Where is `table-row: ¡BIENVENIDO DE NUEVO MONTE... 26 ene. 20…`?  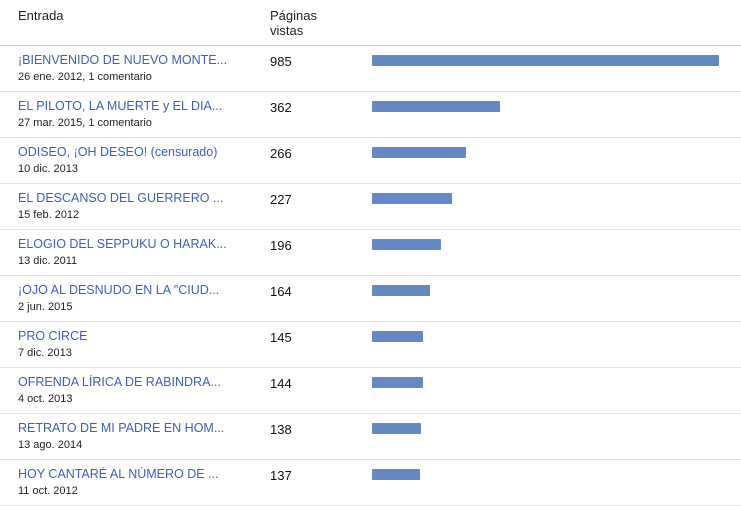
table-row: ¡BIENVENIDO DE NUEVO MONTE... 26 ene. 20… is located at coordinates (370, 69).